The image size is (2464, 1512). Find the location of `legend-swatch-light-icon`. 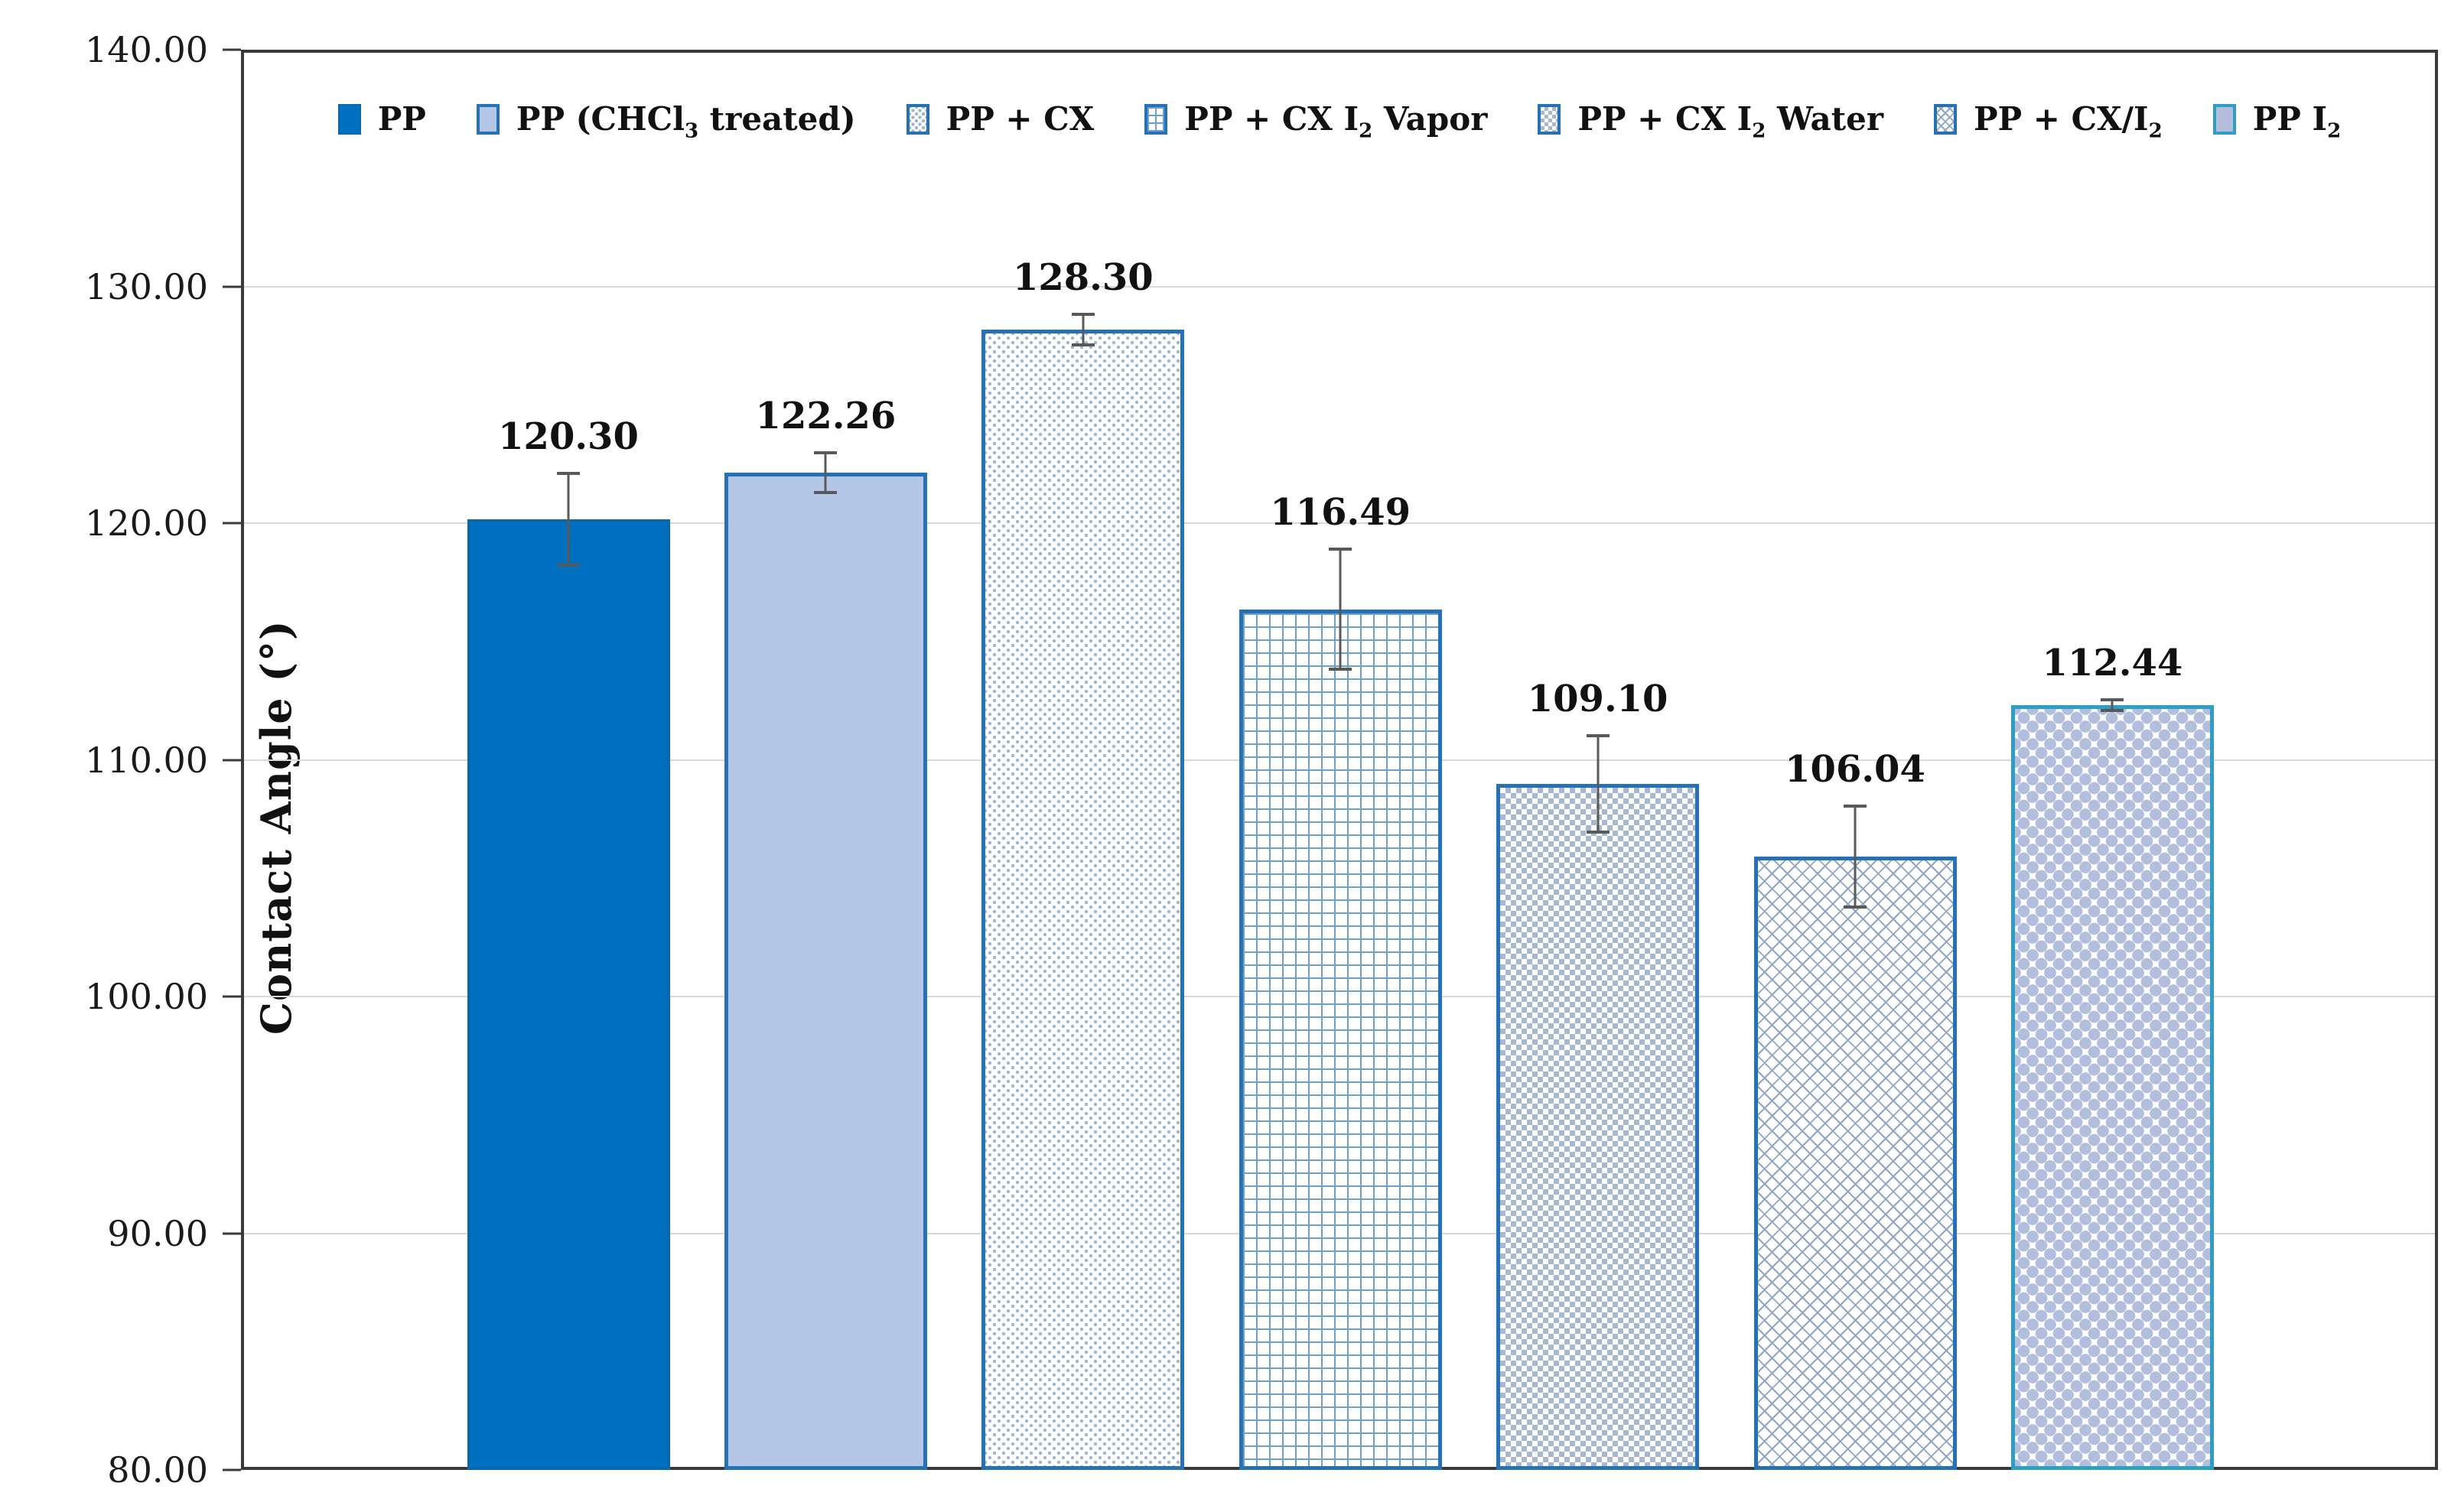

legend-swatch-light-icon is located at coordinates (488, 120).